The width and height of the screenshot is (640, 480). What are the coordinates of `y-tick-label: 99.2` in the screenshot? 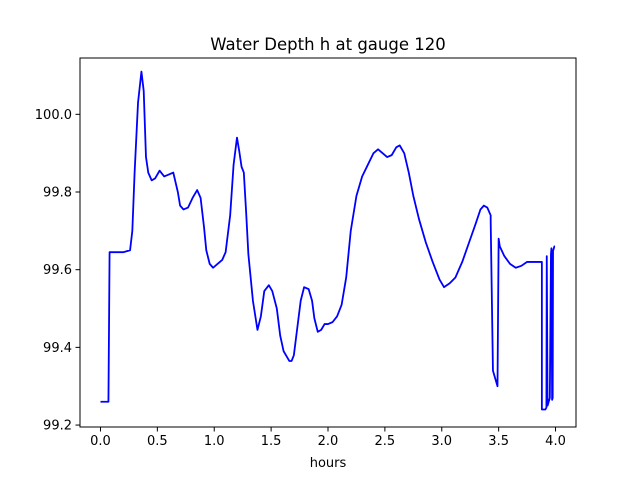 It's located at (57, 426).